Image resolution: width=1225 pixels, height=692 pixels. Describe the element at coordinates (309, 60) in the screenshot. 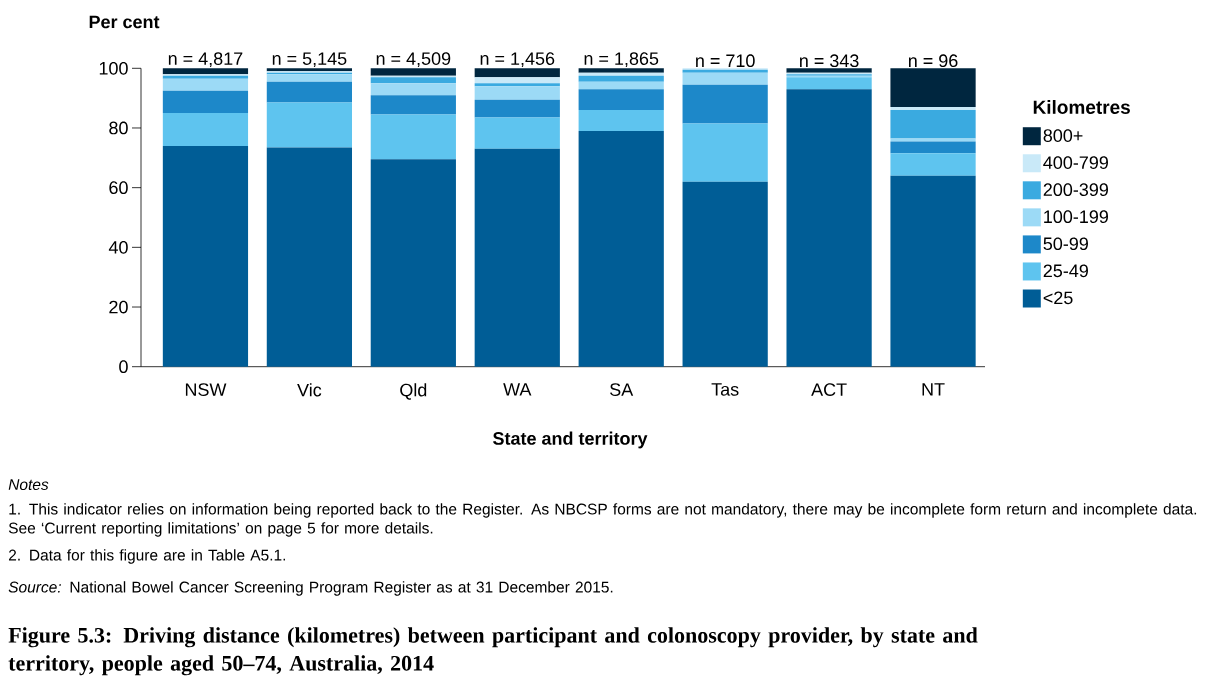

I see `annotation: n = 5,145` at that location.